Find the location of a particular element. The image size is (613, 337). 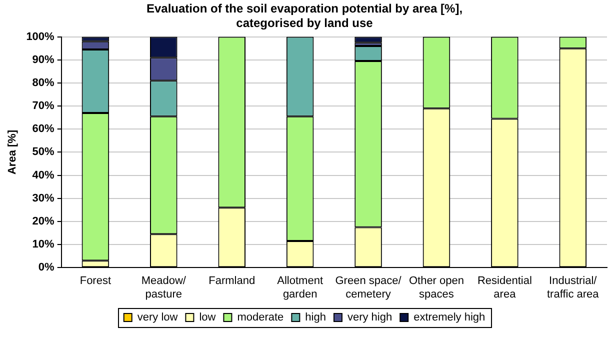

x-tick-label: Forest is located at coordinates (96, 281).